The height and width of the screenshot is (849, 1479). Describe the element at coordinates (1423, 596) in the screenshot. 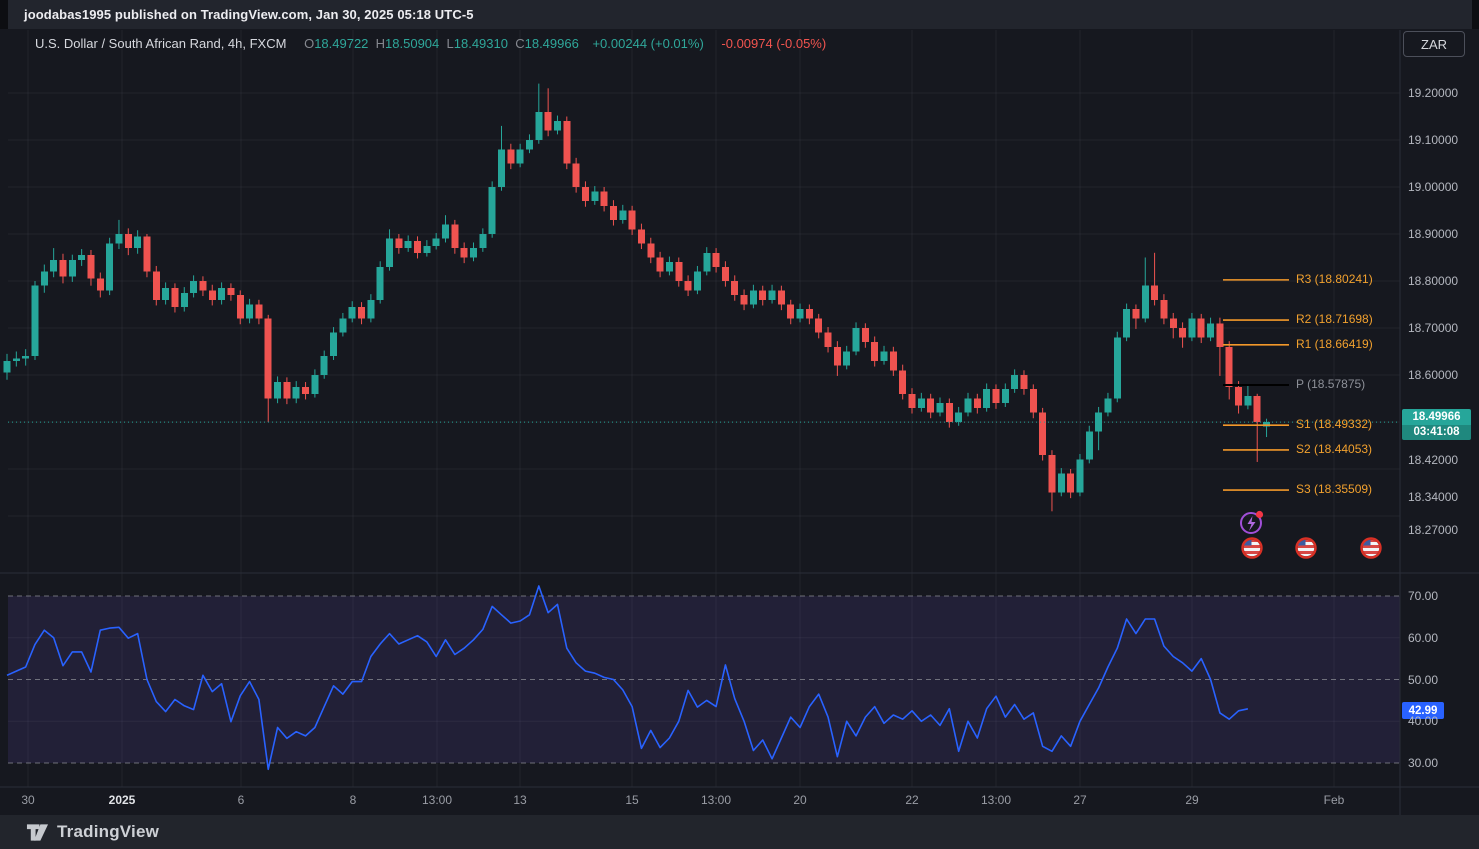

I see `rsi-axis-label: 70.00` at that location.